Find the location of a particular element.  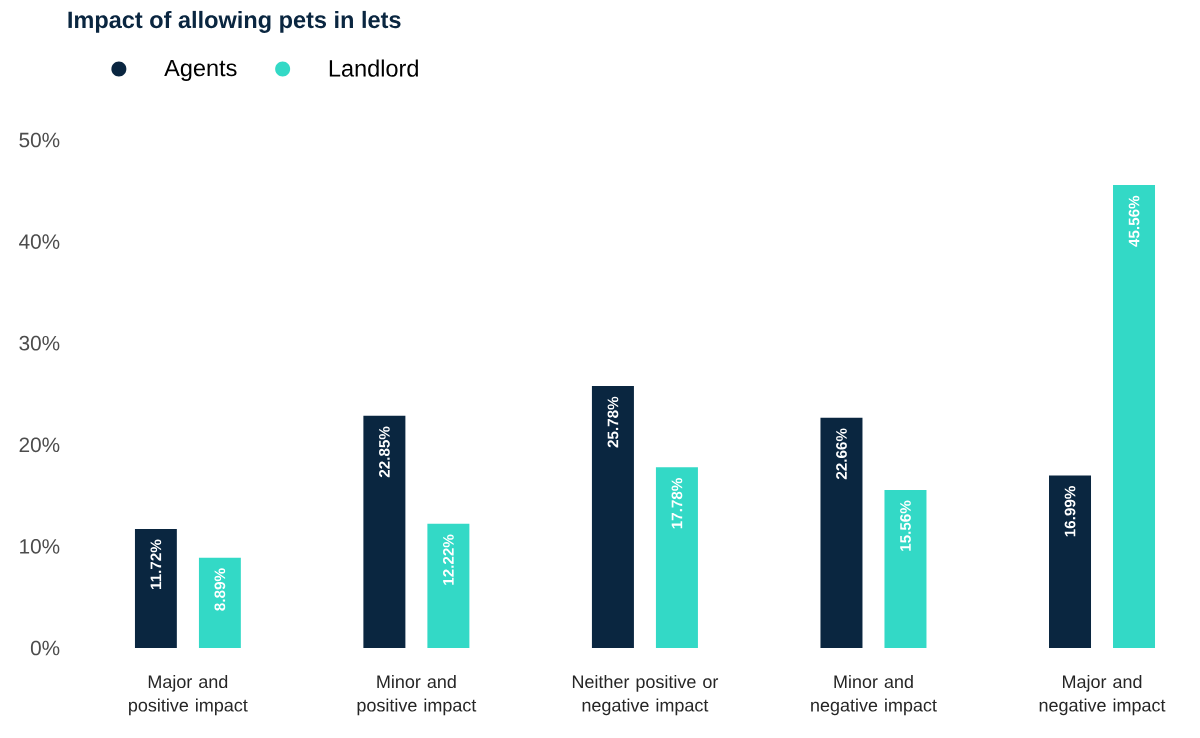

x-tick-label: Major and negative impact is located at coordinates (1102, 695).